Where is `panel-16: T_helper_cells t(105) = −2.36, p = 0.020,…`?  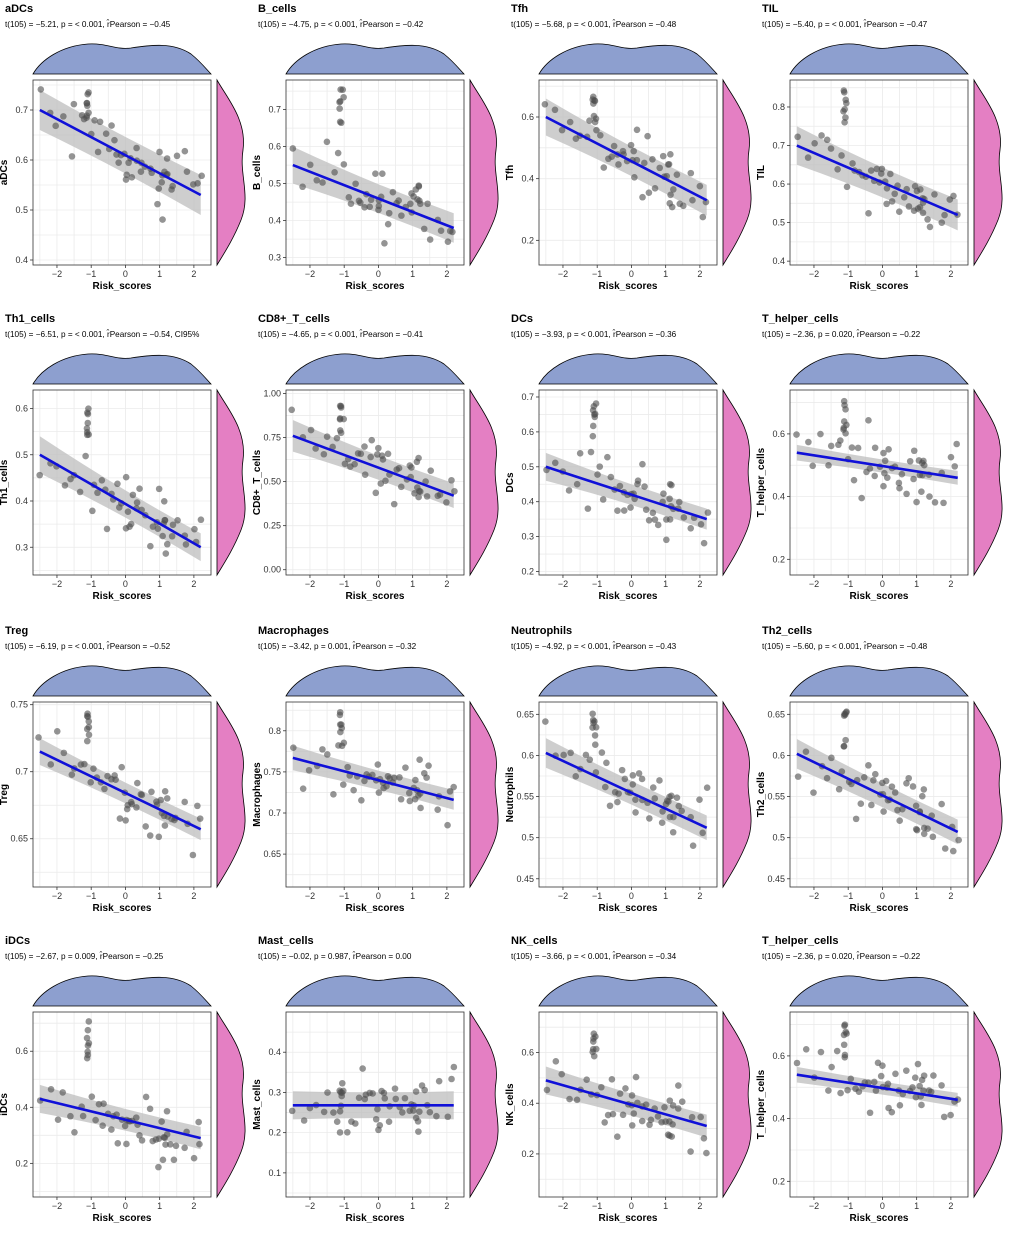
panel-16: T_helper_cells t(105) = −2.36, p = 0.020,… is located at coordinates (879, 1079).